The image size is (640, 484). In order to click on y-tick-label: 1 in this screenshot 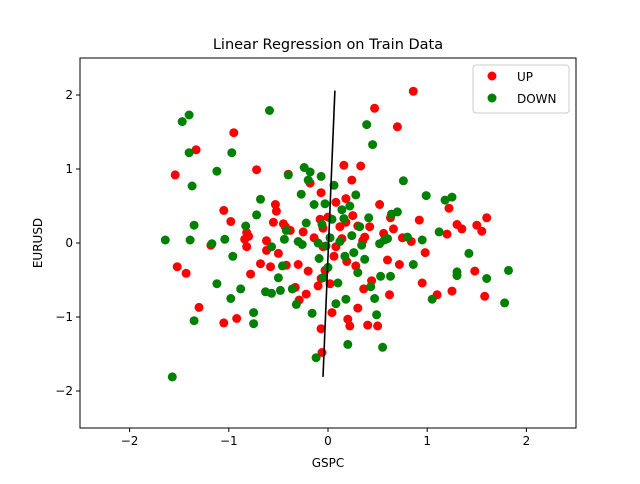, I will do `click(69, 169)`.